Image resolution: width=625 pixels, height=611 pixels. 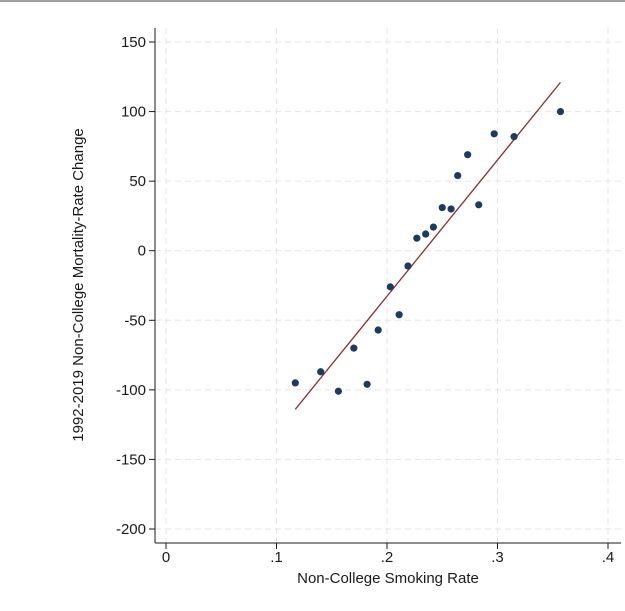 What do you see at coordinates (131, 459) in the screenshot?
I see `y-tick-label: -150` at bounding box center [131, 459].